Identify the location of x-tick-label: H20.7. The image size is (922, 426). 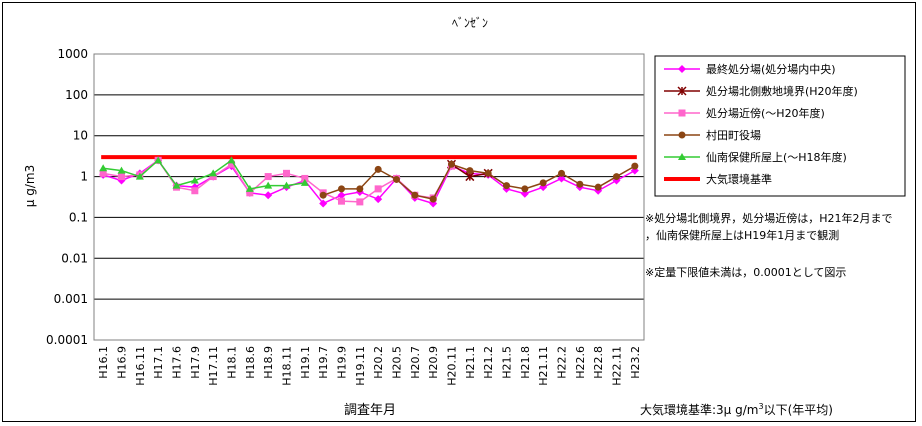
(415, 362).